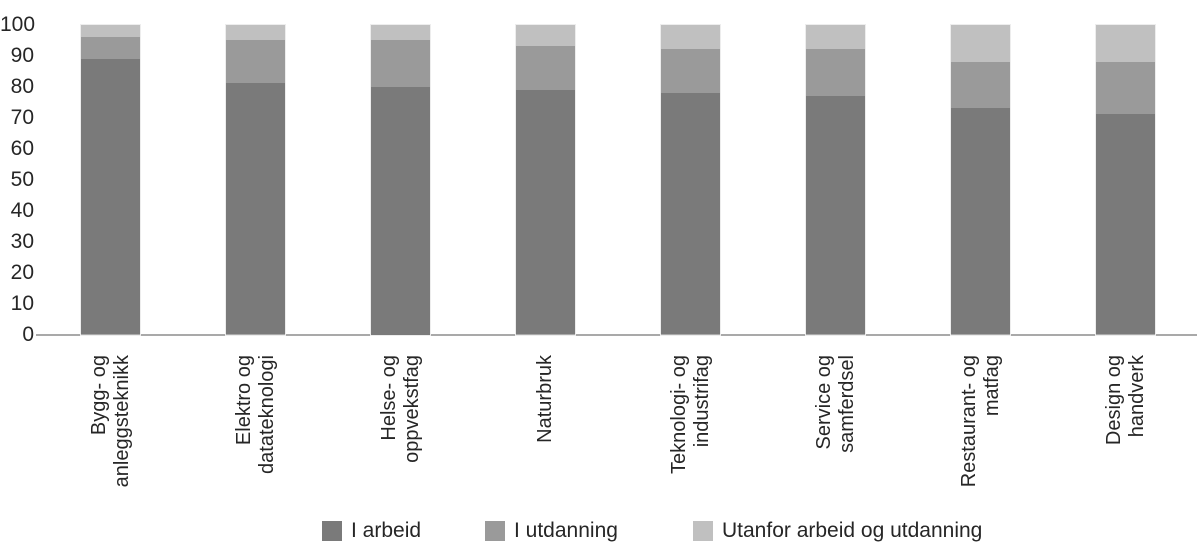  I want to click on x-label-teknologi-og-industrifag: Teknologi- og industrifag, so click(690, 414).